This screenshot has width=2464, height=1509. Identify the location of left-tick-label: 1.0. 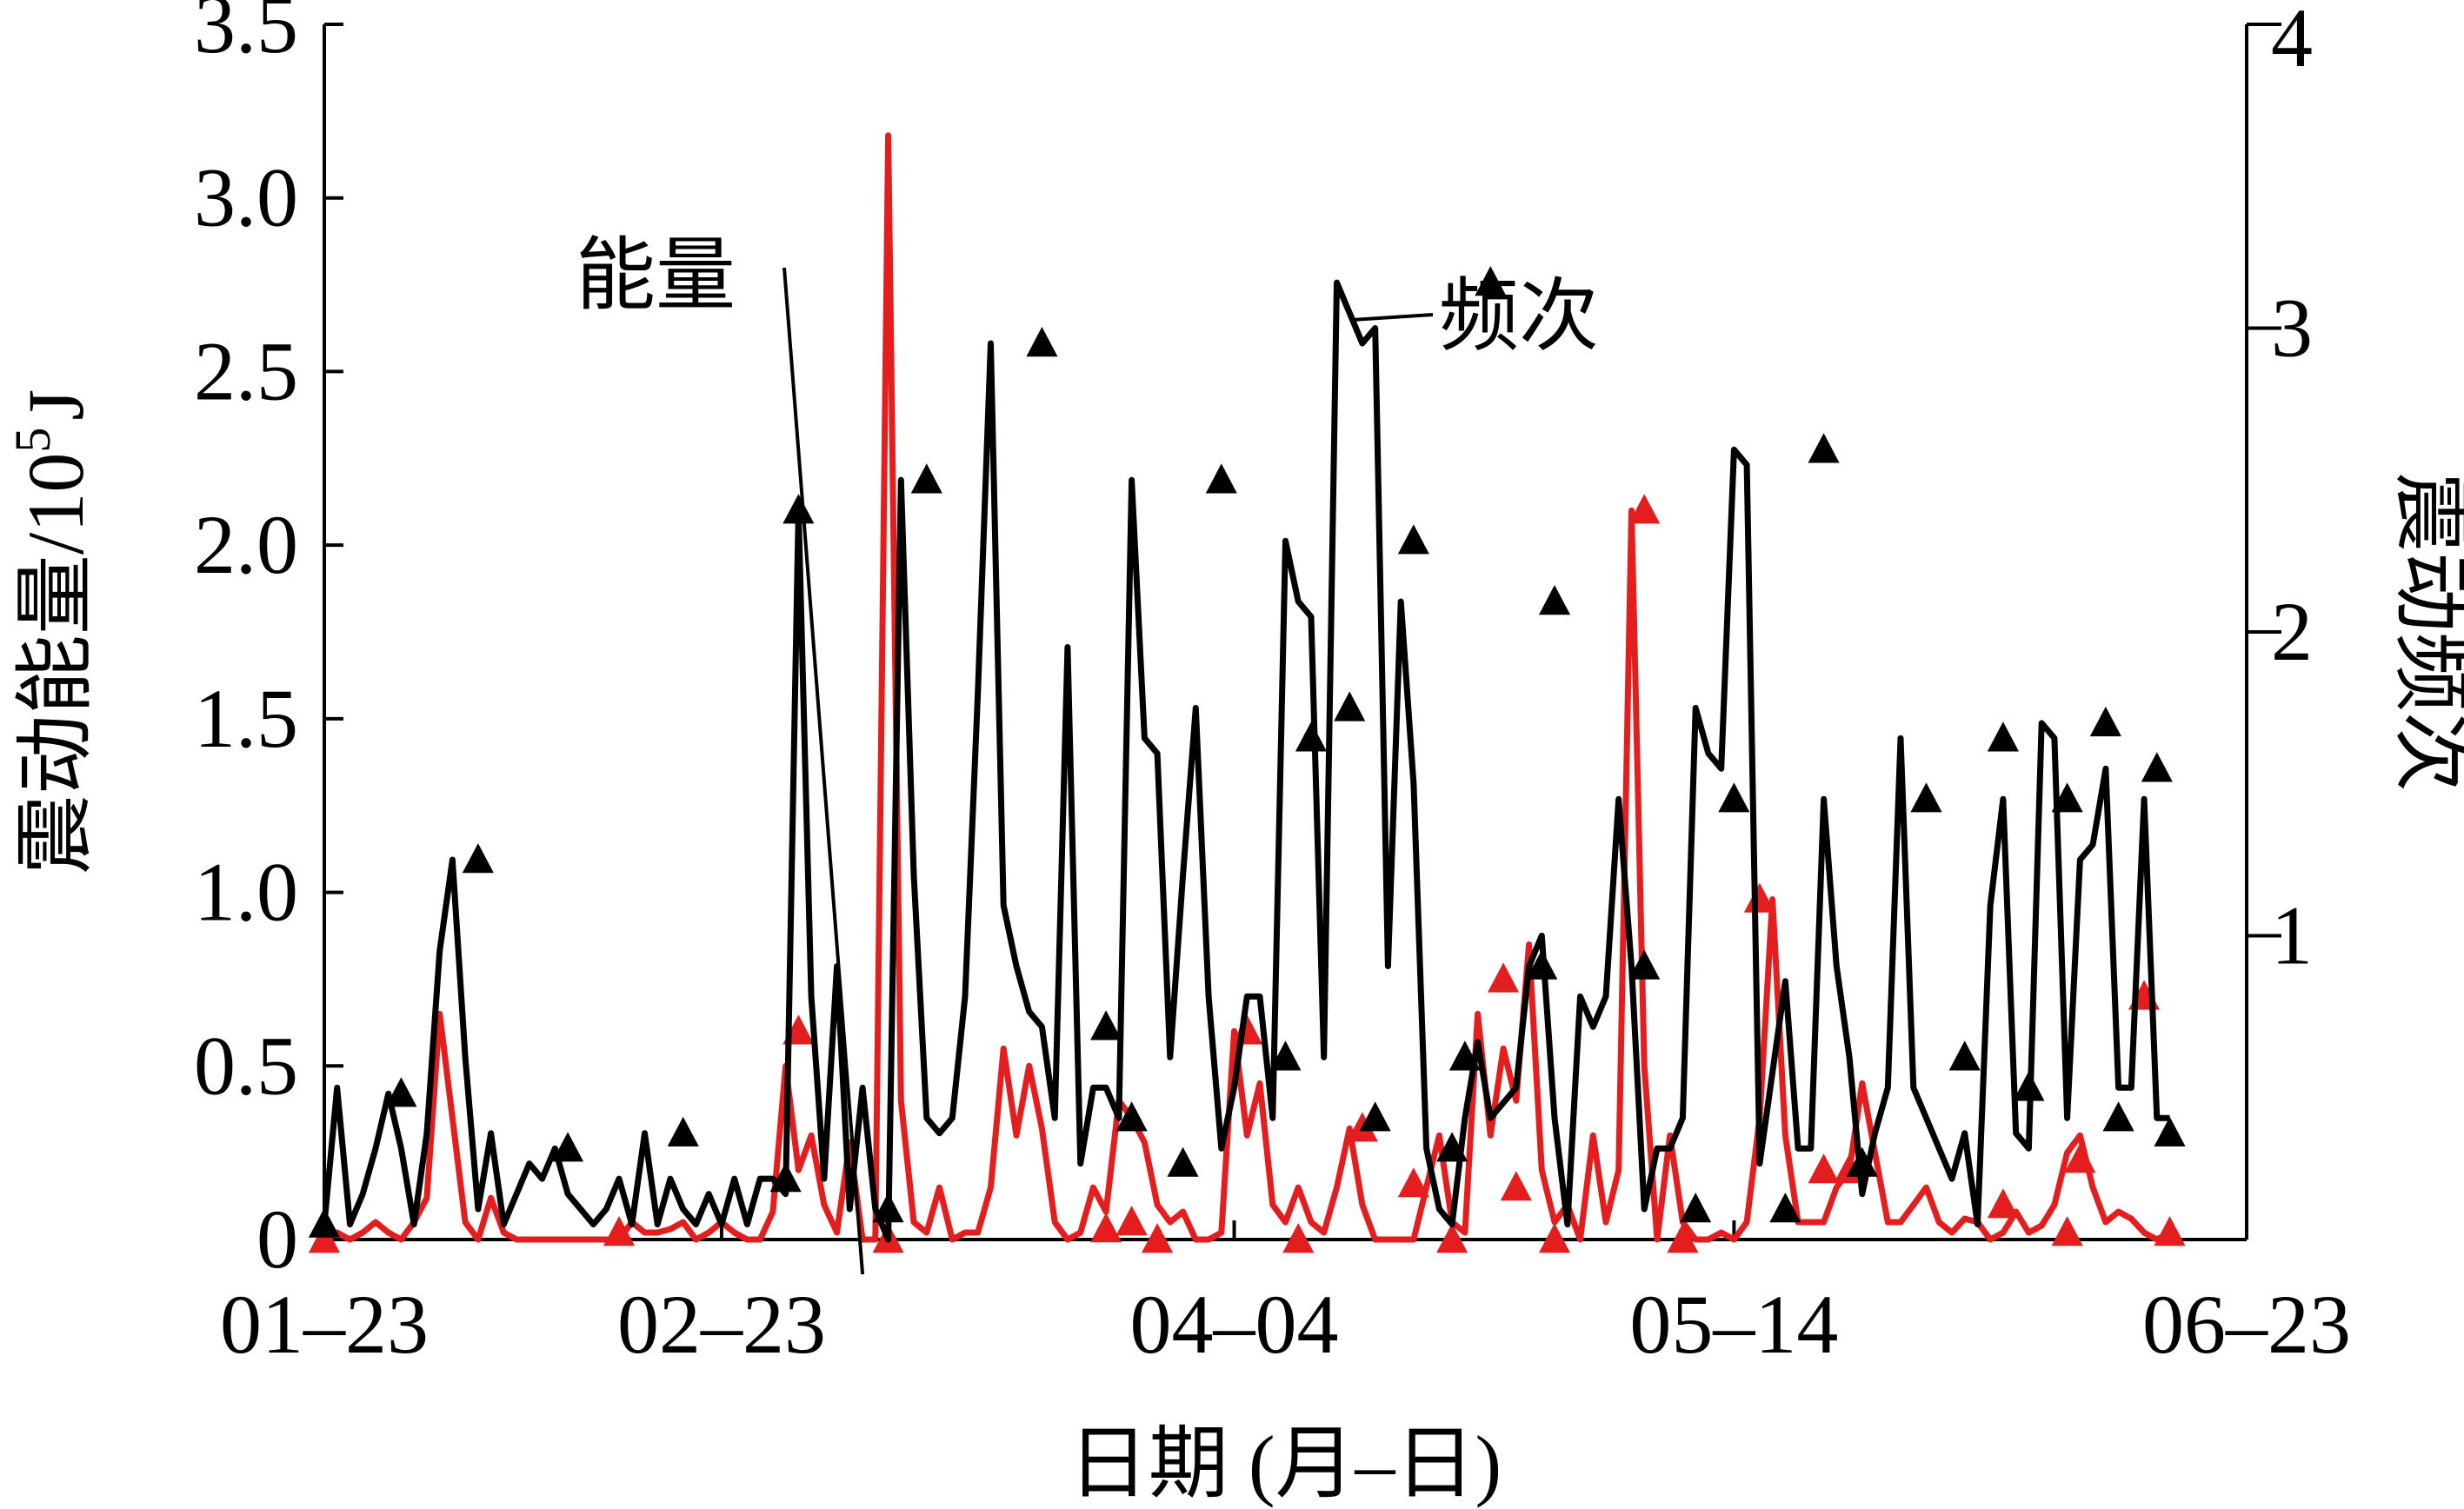
(246, 892).